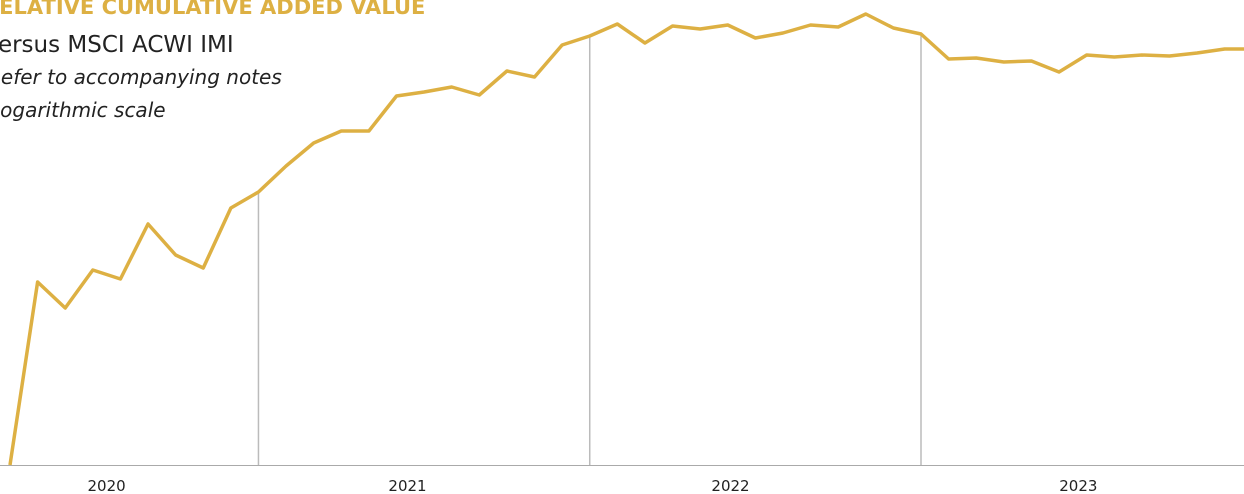  I want to click on x-tick-label: 2022, so click(730, 485).